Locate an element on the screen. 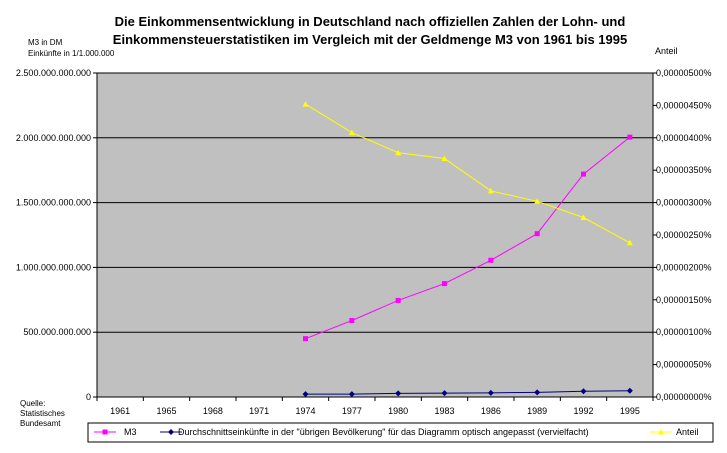 The width and height of the screenshot is (727, 453). source-line-3: Bundesamt is located at coordinates (40, 423).